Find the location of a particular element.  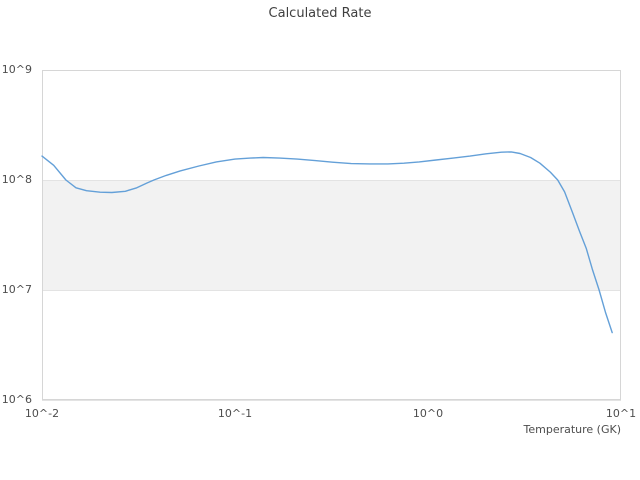

y-tick-label-1e6: 10^6 is located at coordinates (16, 399).